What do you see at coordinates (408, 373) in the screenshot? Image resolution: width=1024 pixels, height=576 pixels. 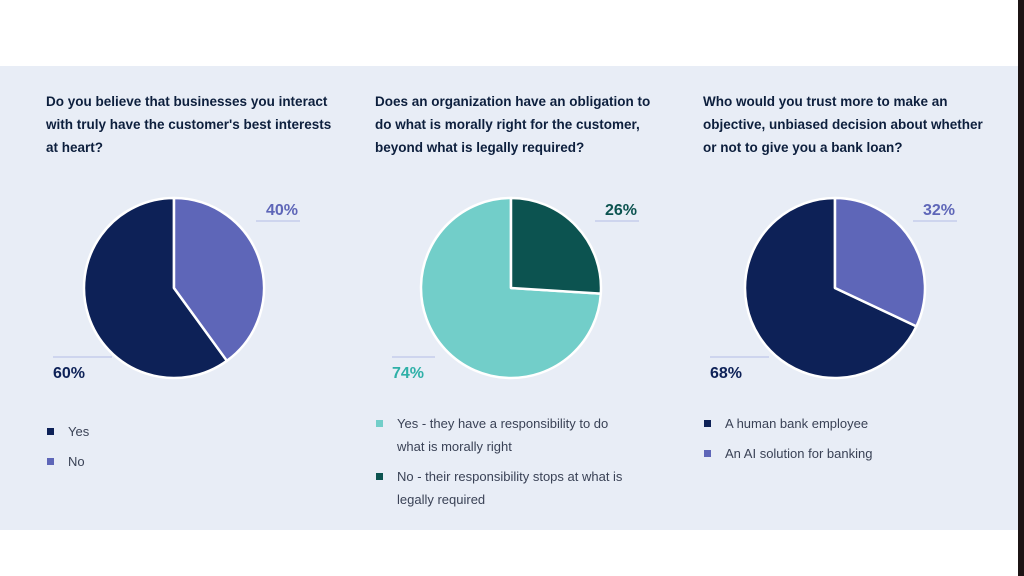 I see `pie-2-label-yes: 74%` at bounding box center [408, 373].